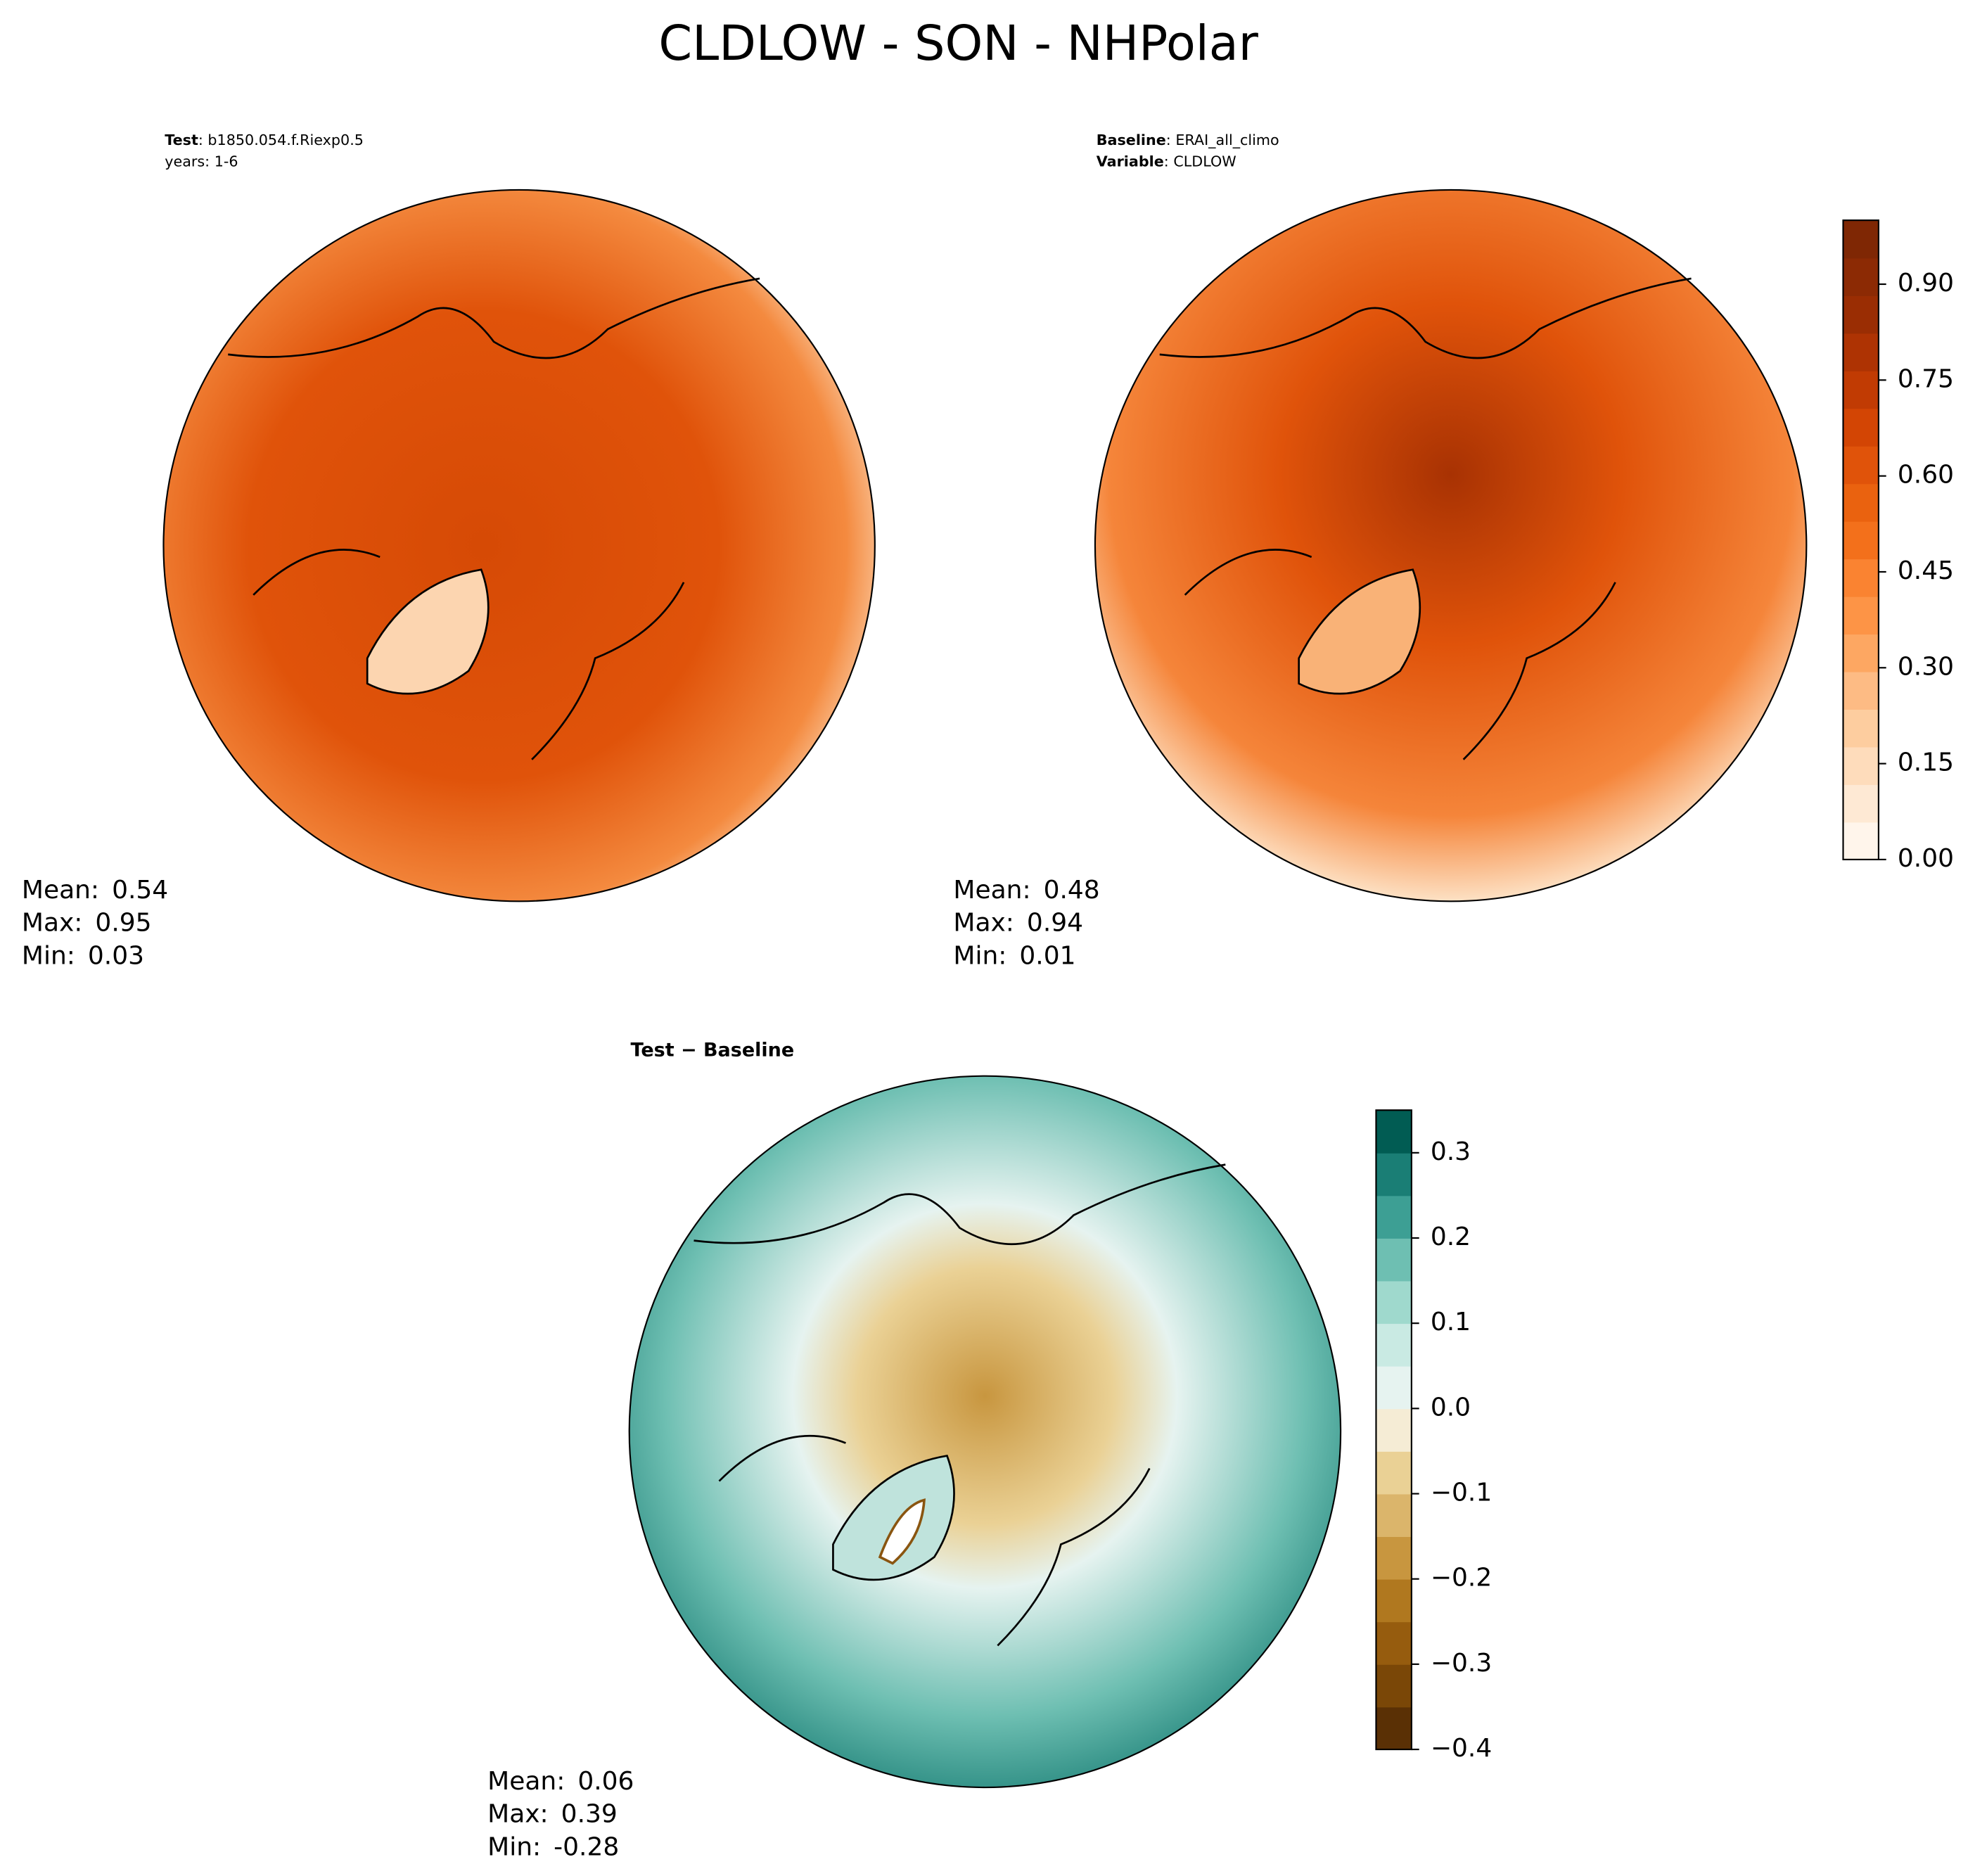  What do you see at coordinates (1014, 955) in the screenshot?
I see `stat-line: Min: 0.01` at bounding box center [1014, 955].